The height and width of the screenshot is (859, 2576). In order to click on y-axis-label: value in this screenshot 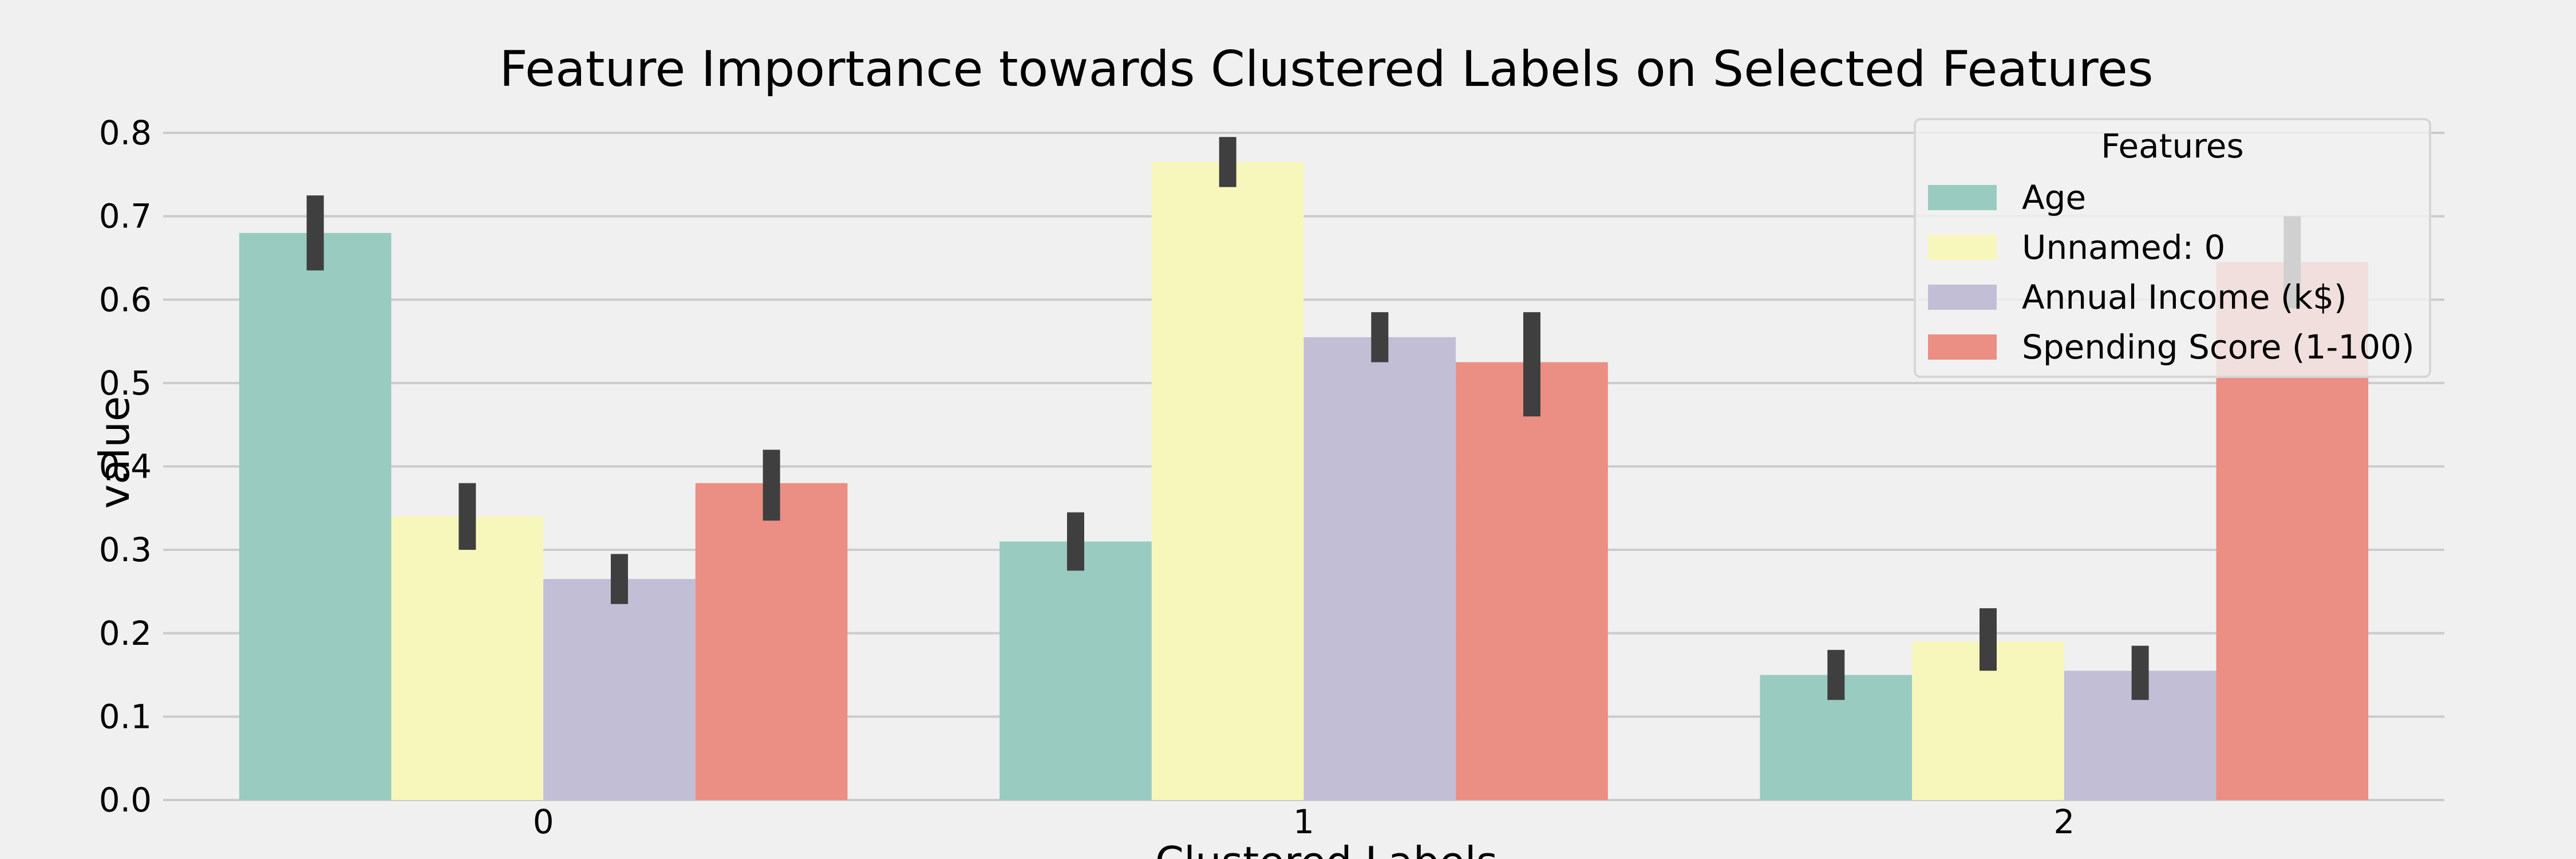, I will do `click(114, 453)`.